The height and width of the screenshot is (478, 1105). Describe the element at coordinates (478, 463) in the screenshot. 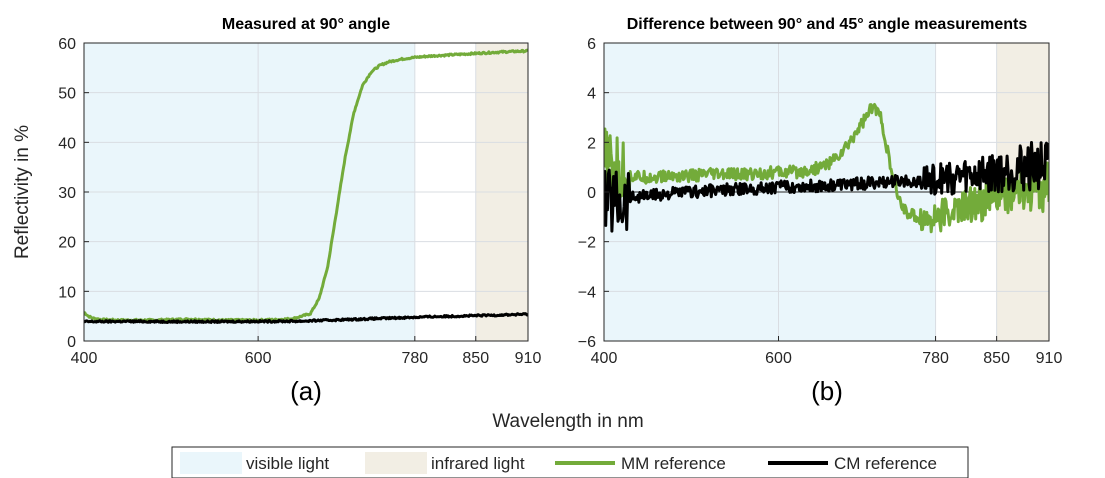

I see `legend-label: infrared light` at that location.